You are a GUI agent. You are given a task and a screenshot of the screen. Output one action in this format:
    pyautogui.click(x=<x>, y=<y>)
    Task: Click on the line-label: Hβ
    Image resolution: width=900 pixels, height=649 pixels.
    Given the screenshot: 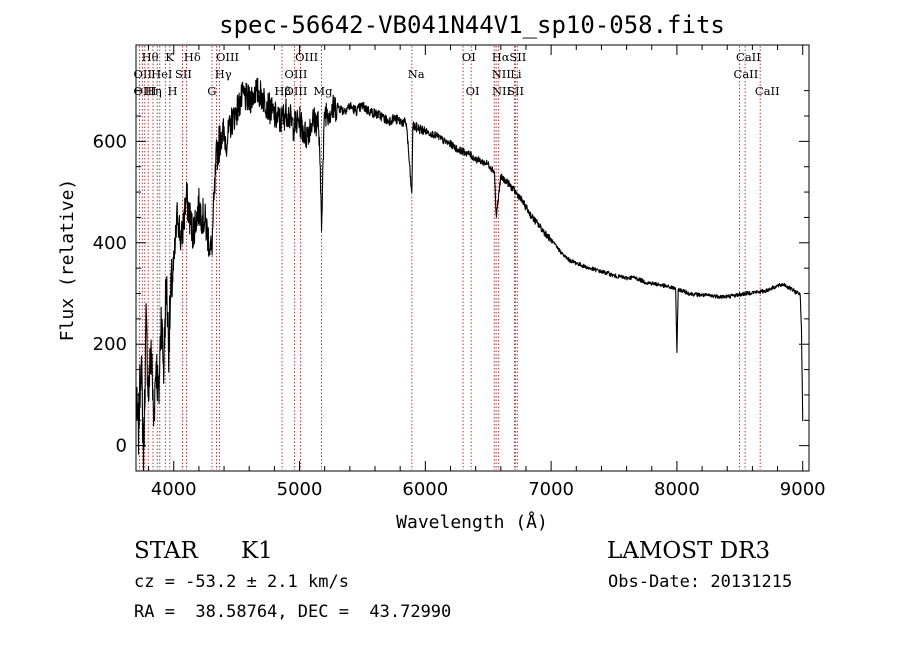 What is the action you would take?
    pyautogui.click(x=282, y=91)
    